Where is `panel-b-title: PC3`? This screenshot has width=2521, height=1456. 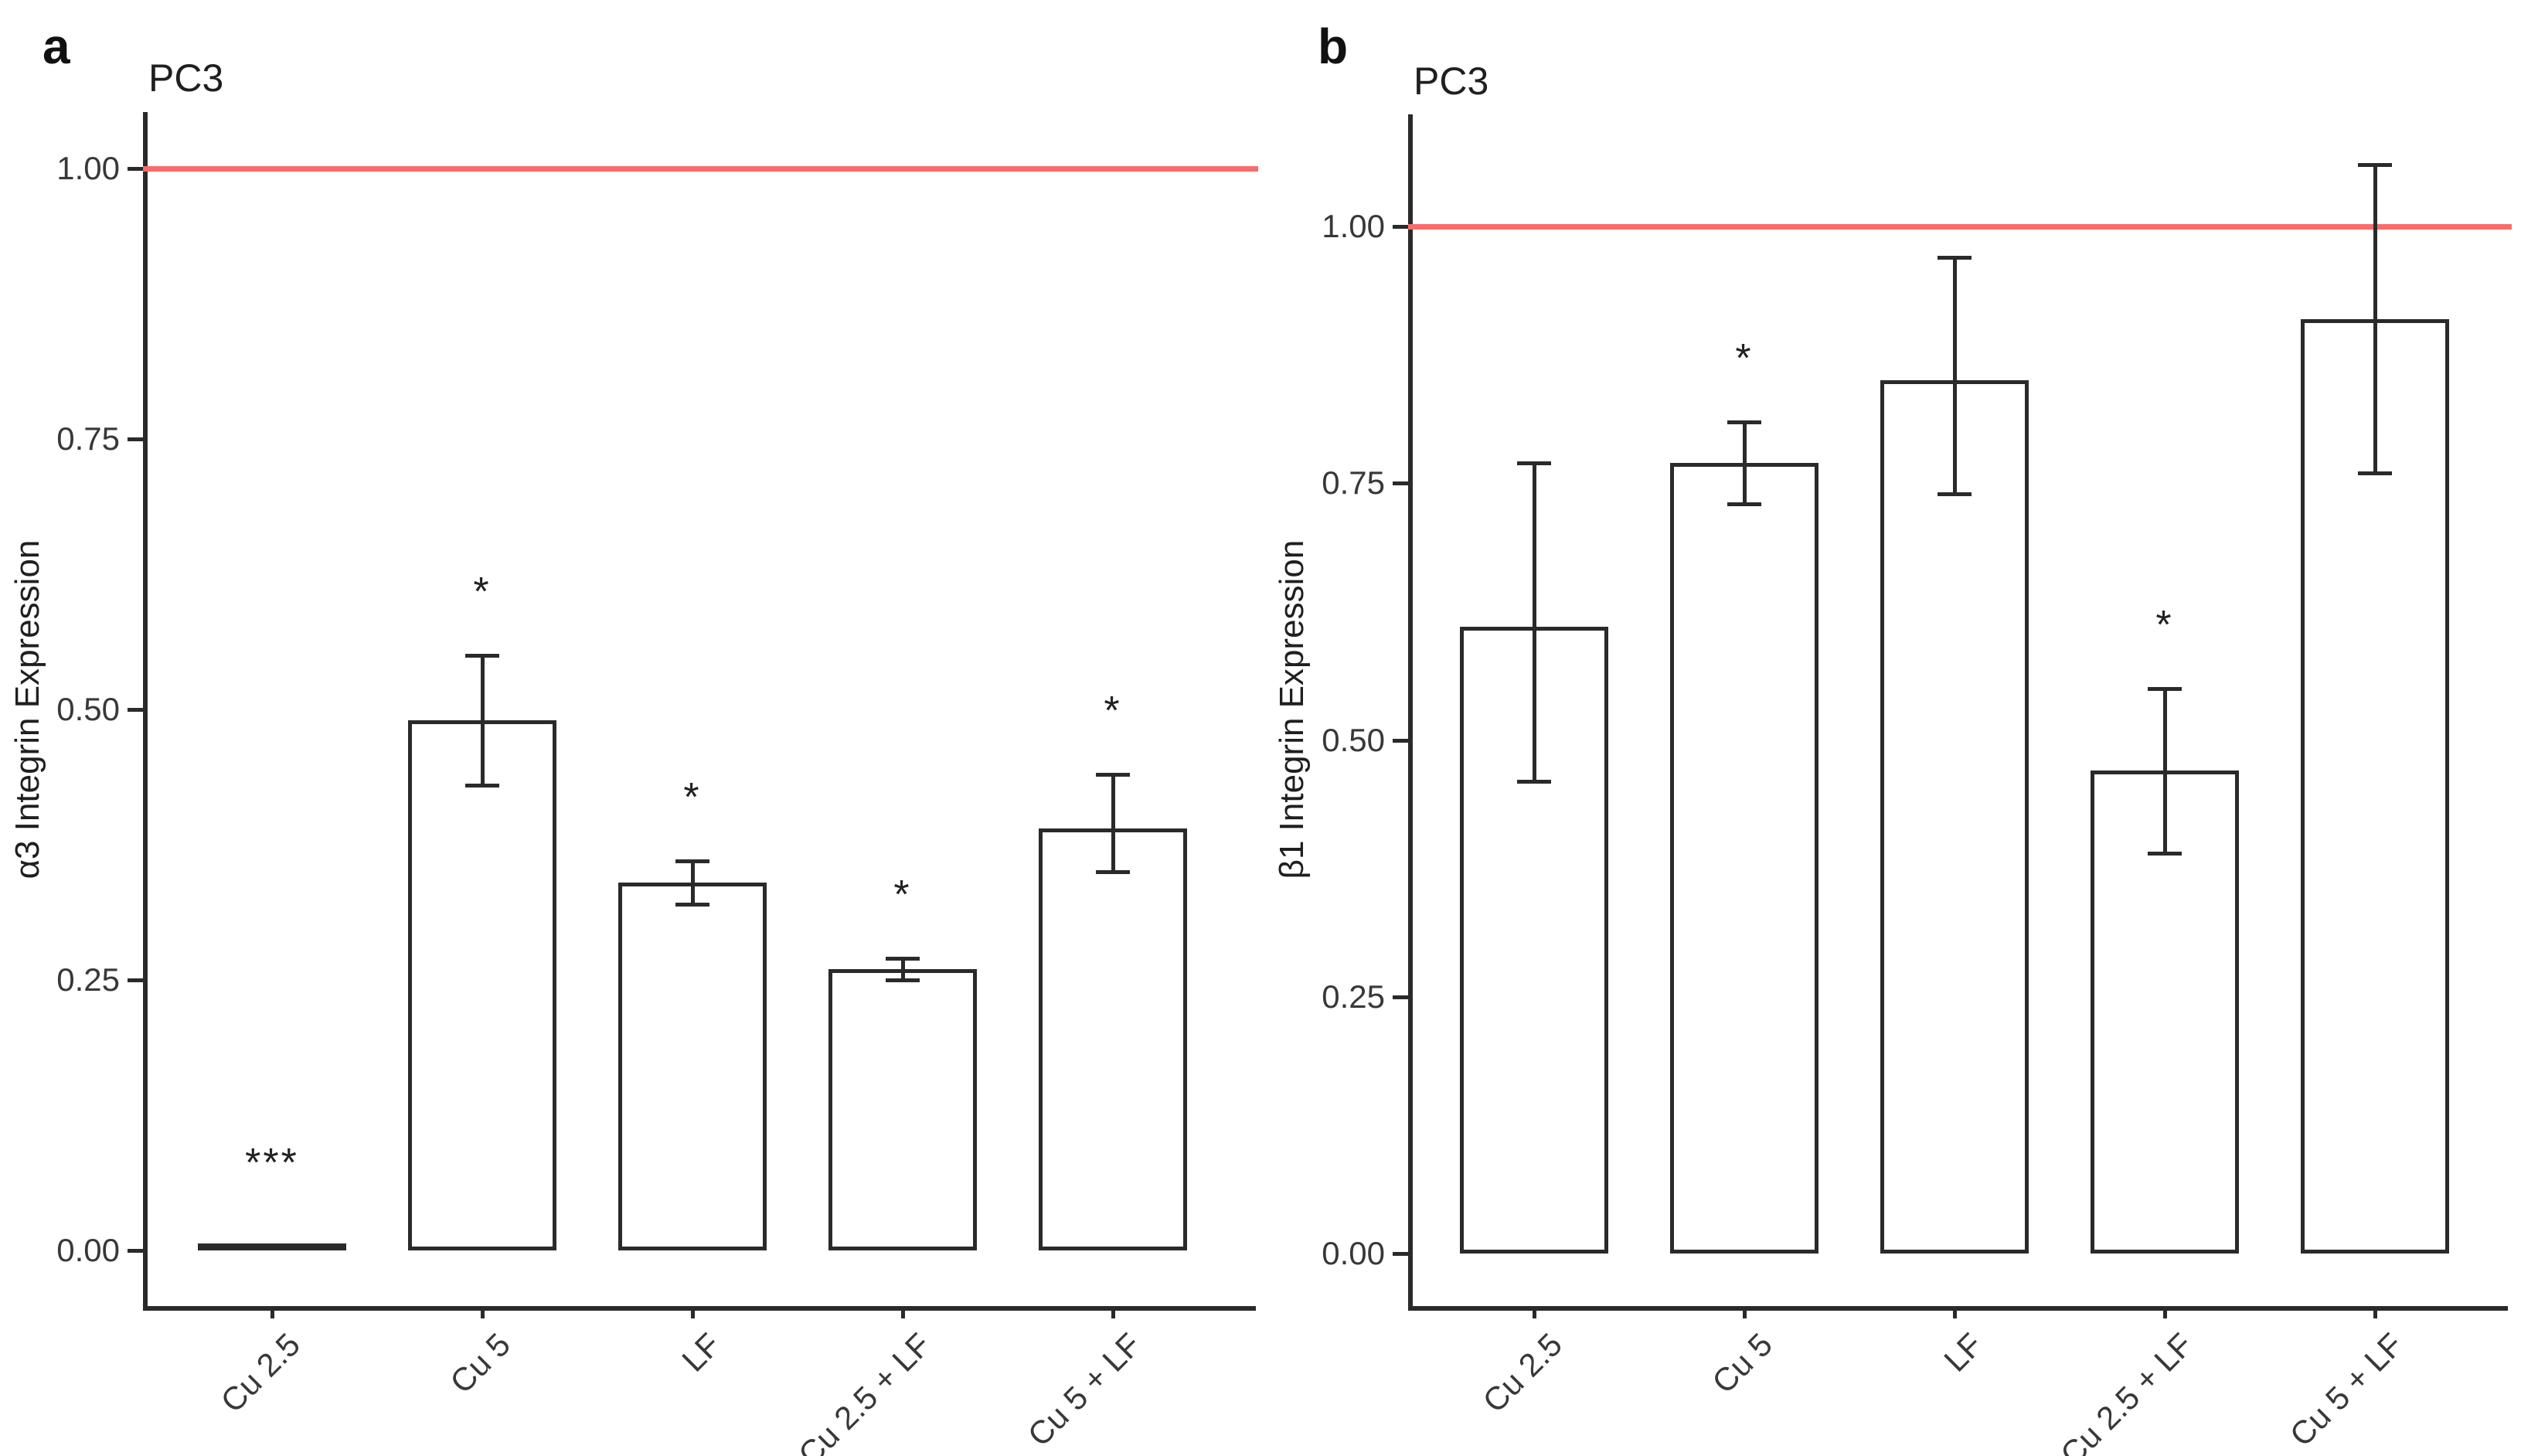
panel-b-title: PC3 is located at coordinates (1451, 82).